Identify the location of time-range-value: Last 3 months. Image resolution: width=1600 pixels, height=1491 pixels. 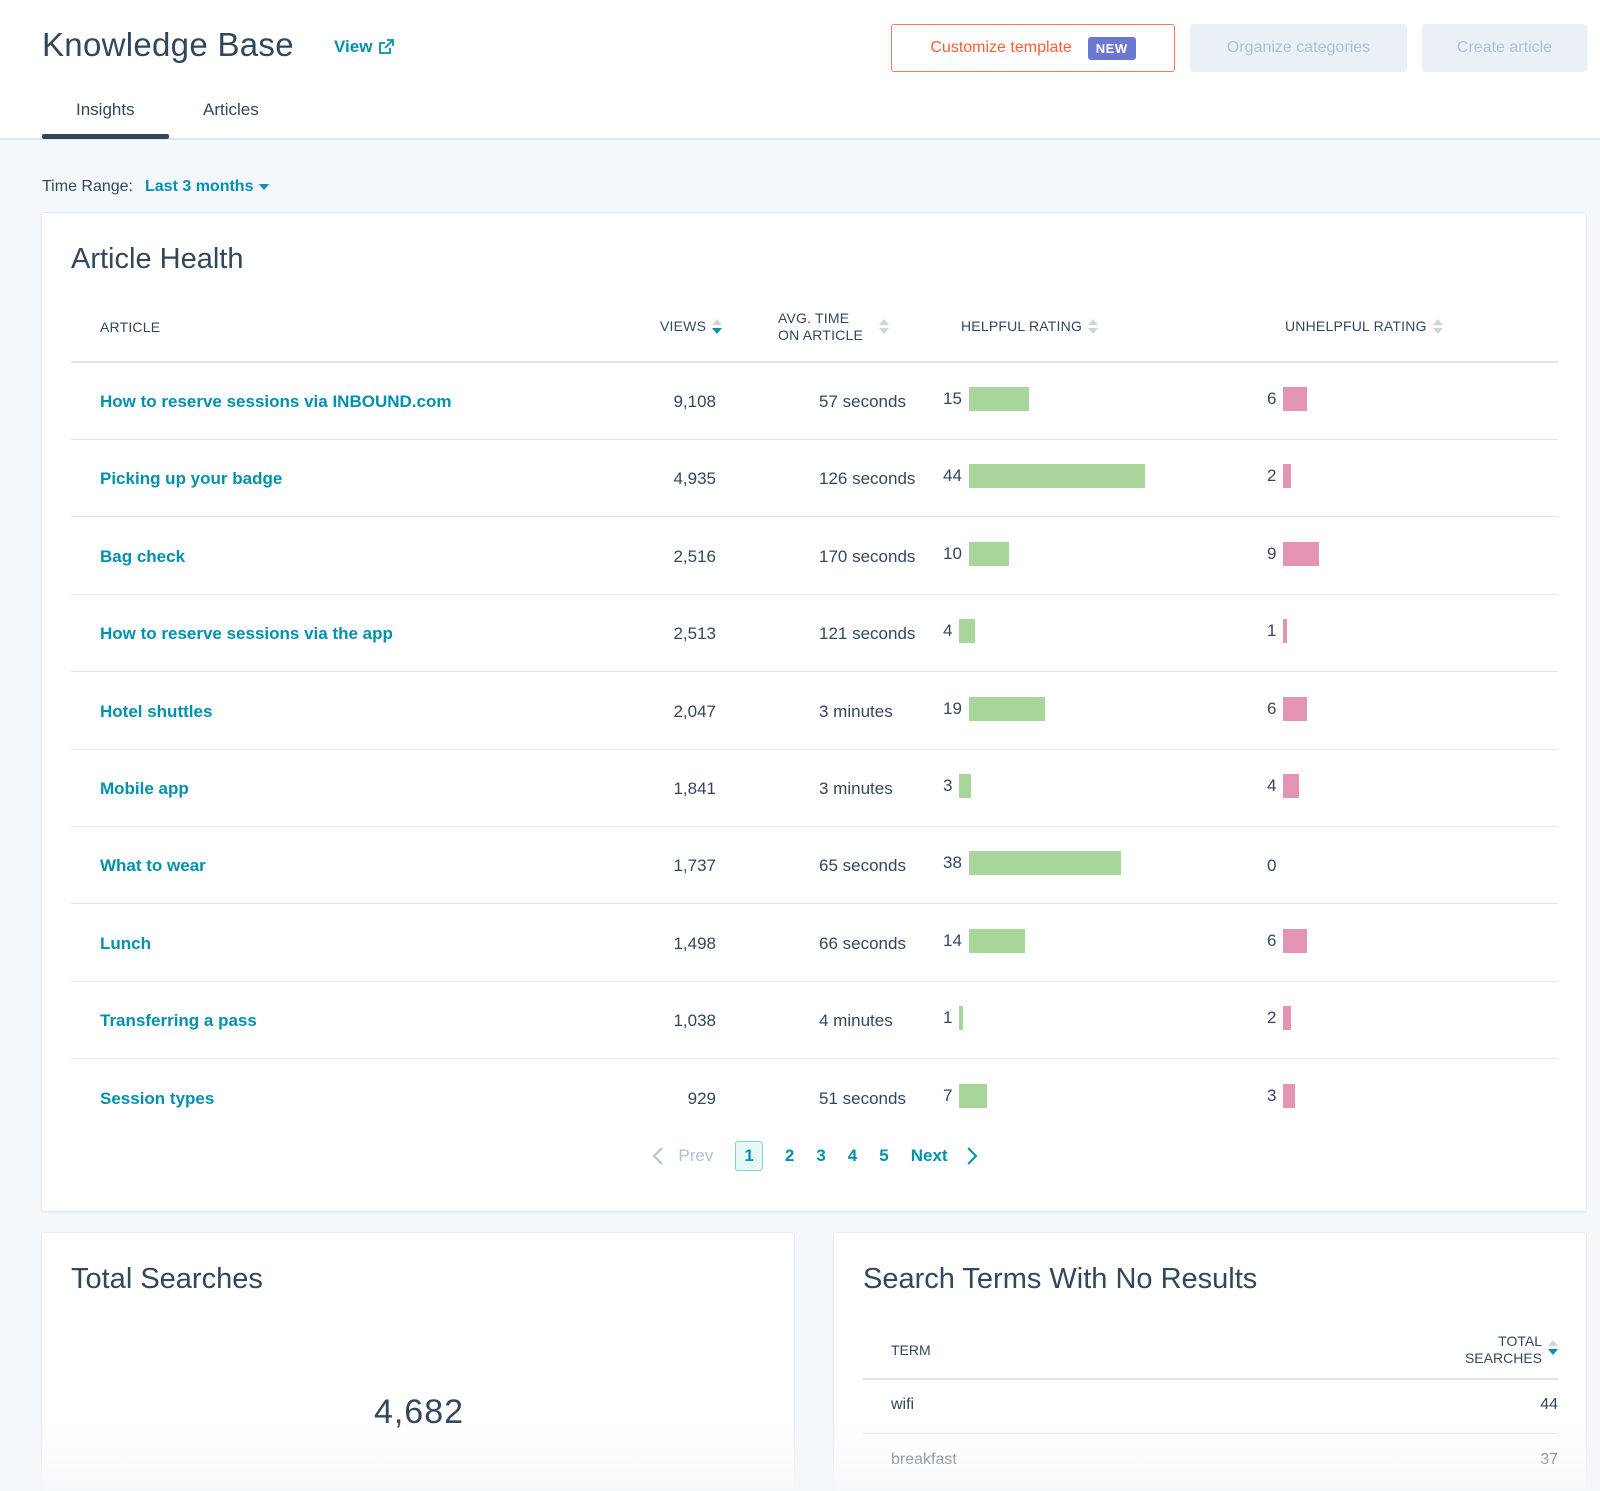
(199, 186).